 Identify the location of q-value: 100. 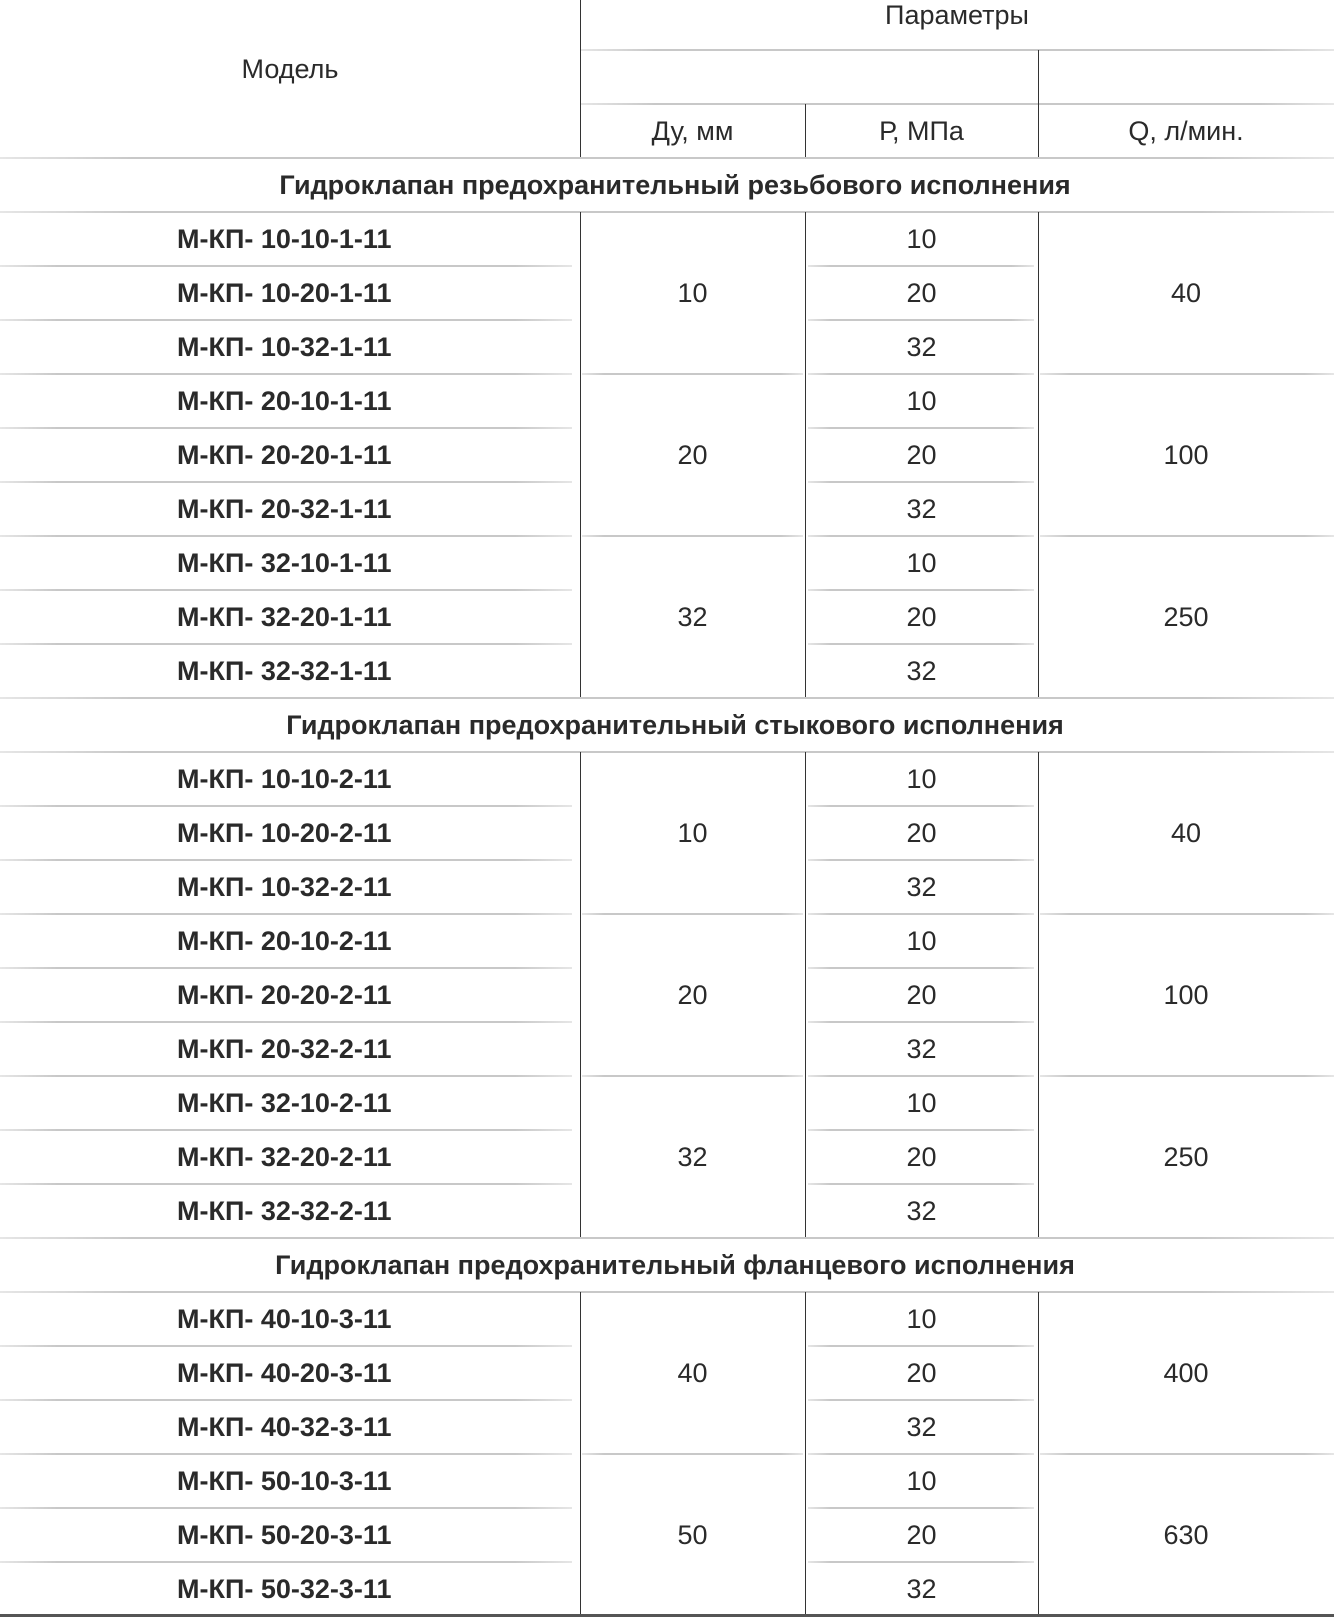
(1186, 454).